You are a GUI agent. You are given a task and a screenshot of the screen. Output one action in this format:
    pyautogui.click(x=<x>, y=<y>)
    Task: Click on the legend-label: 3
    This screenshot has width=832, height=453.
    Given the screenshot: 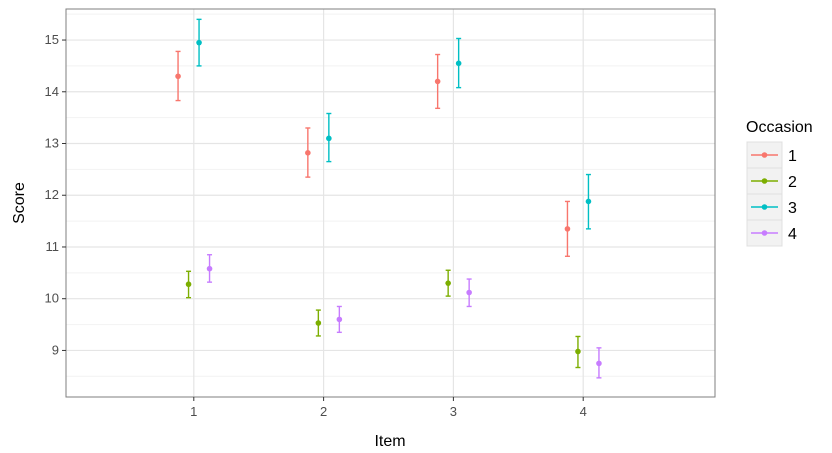 What is the action you would take?
    pyautogui.click(x=792, y=208)
    